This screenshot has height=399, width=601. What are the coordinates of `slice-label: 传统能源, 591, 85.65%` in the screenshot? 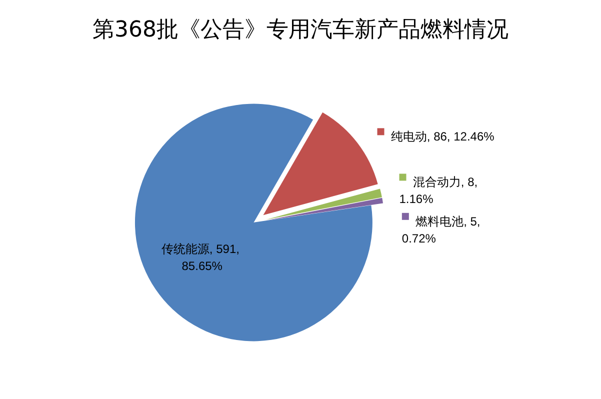 It's located at (202, 258).